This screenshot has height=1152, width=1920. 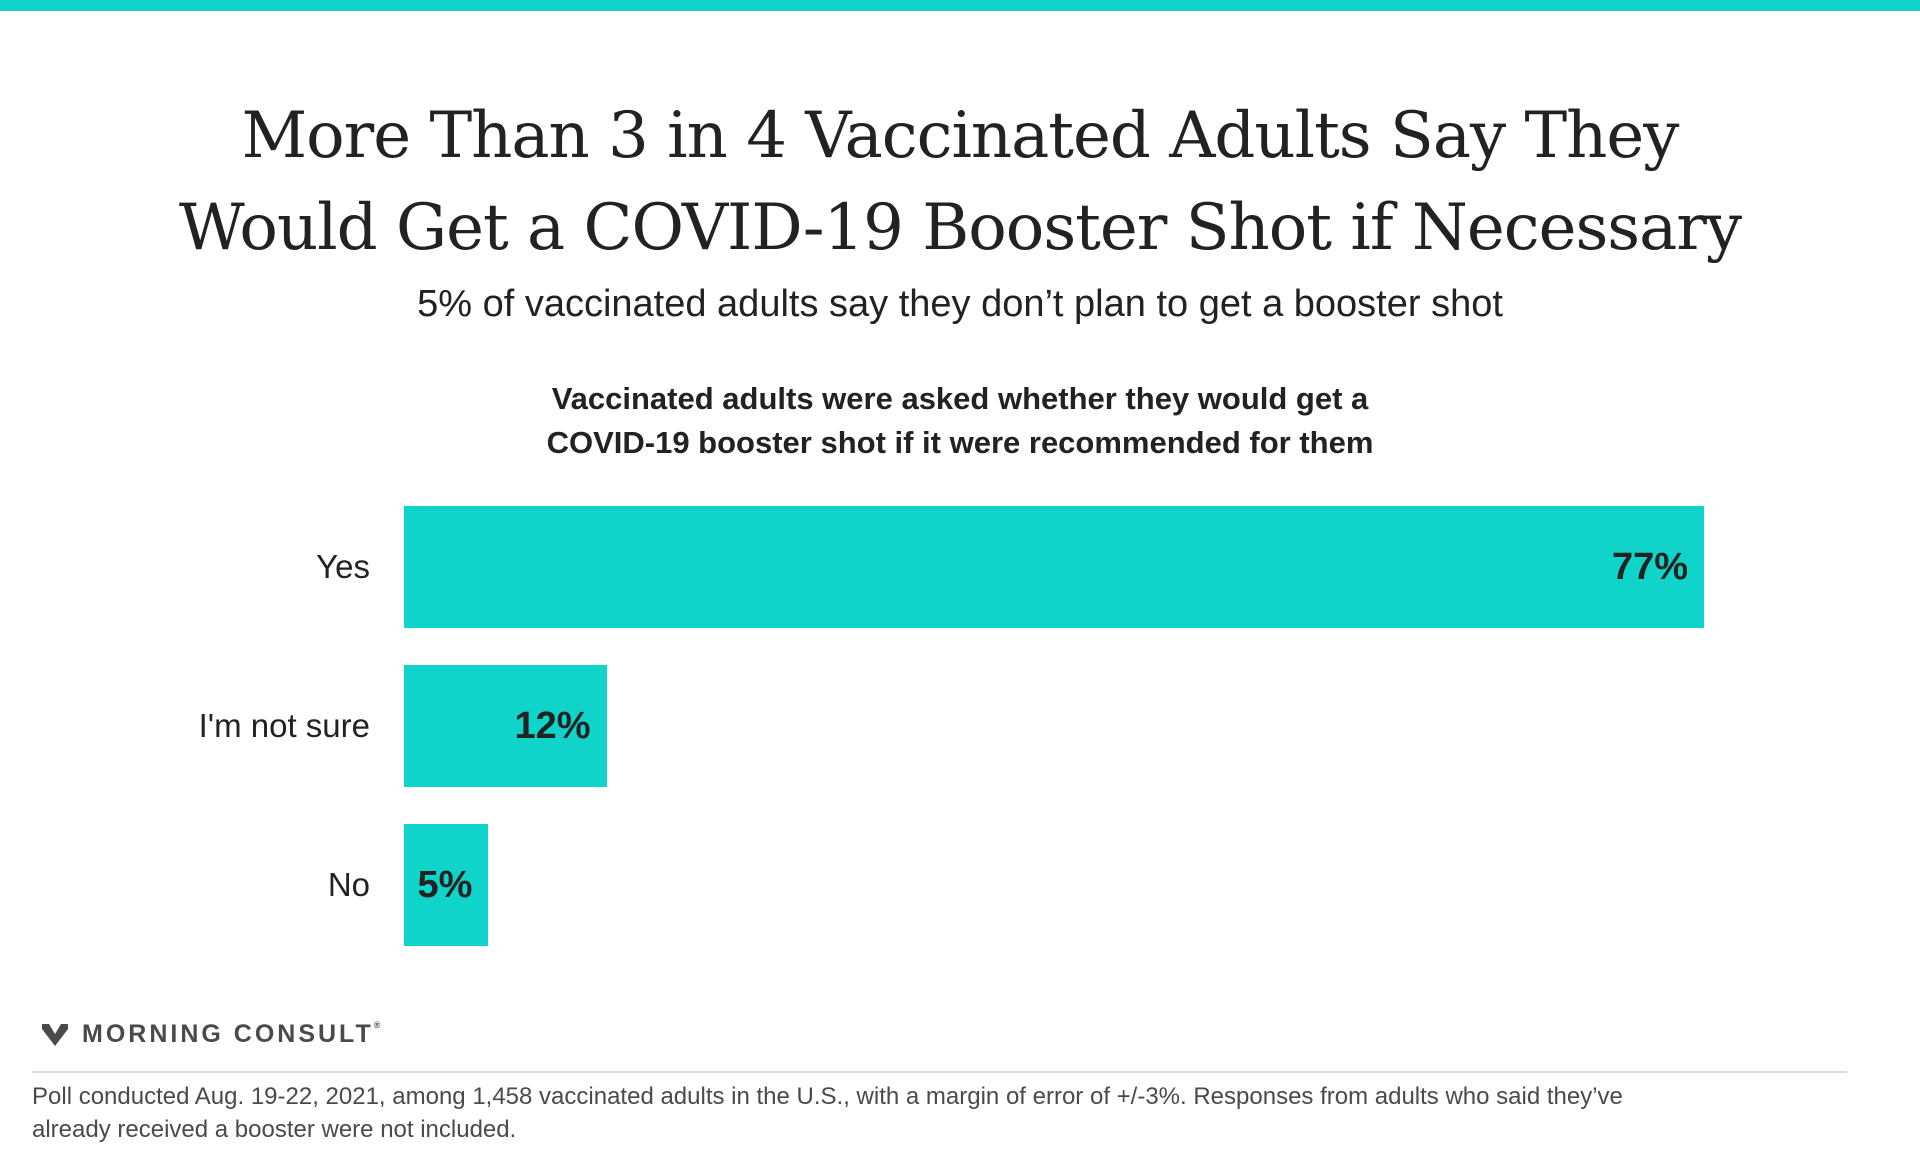 What do you see at coordinates (1649, 567) in the screenshot?
I see `value-label: 77%` at bounding box center [1649, 567].